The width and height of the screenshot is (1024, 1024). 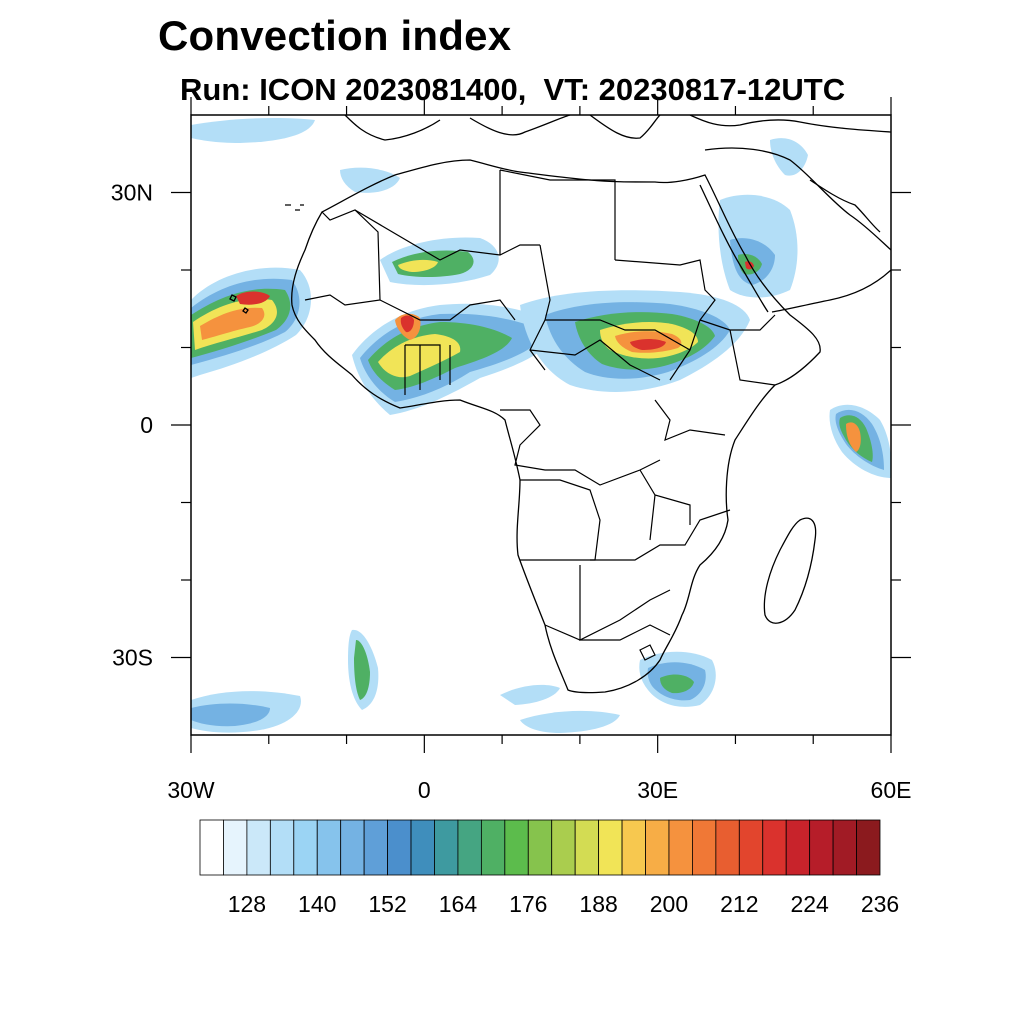 I want to click on field-central-east, so click(x=635, y=341).